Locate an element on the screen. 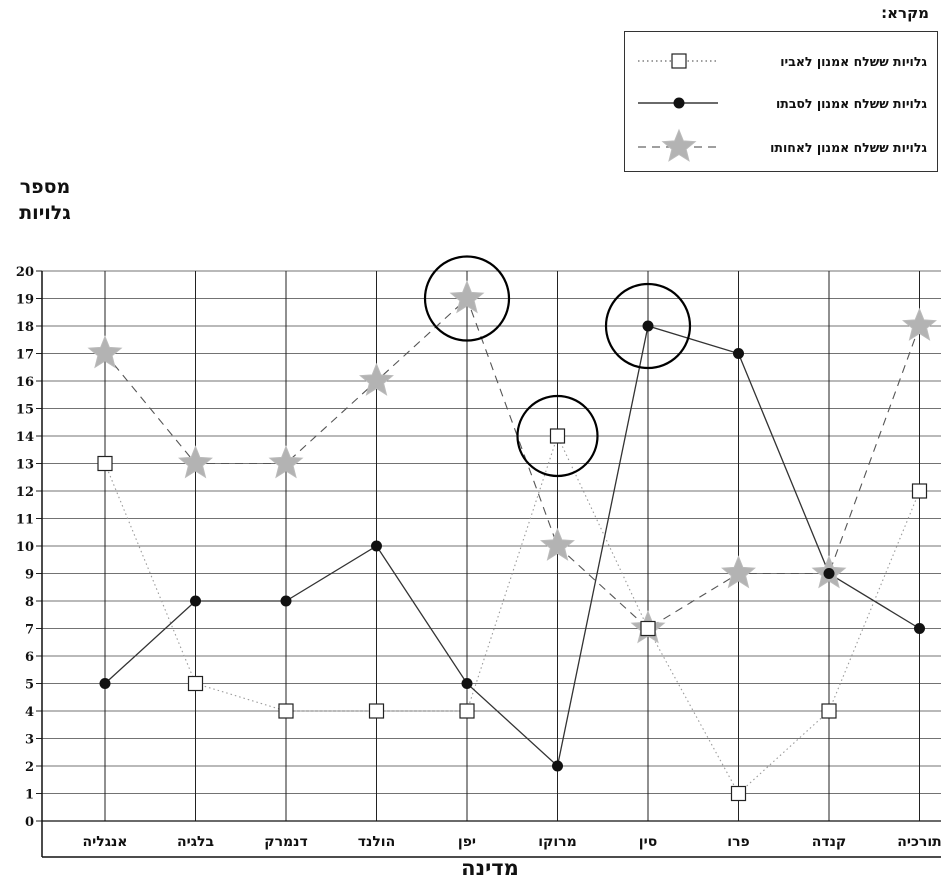 The height and width of the screenshot is (895, 941). y-tick-label: 12 is located at coordinates (25, 492).